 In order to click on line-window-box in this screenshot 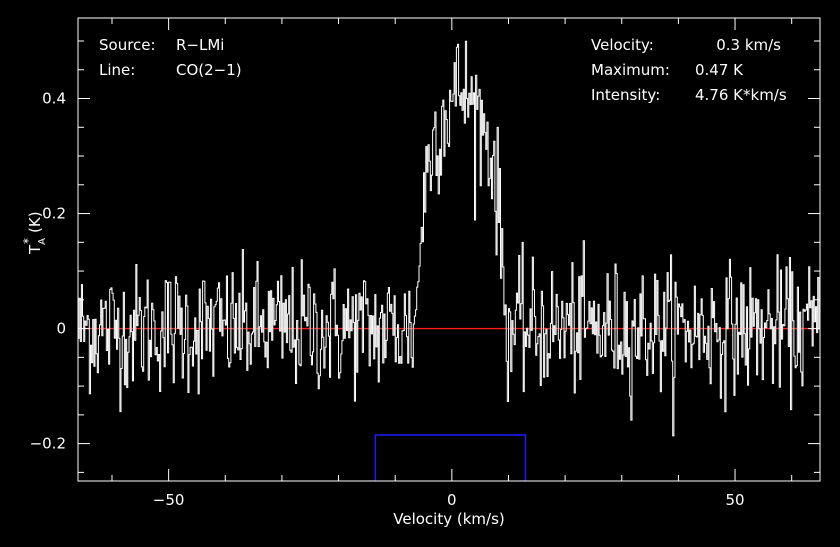, I will do `click(450, 457)`.